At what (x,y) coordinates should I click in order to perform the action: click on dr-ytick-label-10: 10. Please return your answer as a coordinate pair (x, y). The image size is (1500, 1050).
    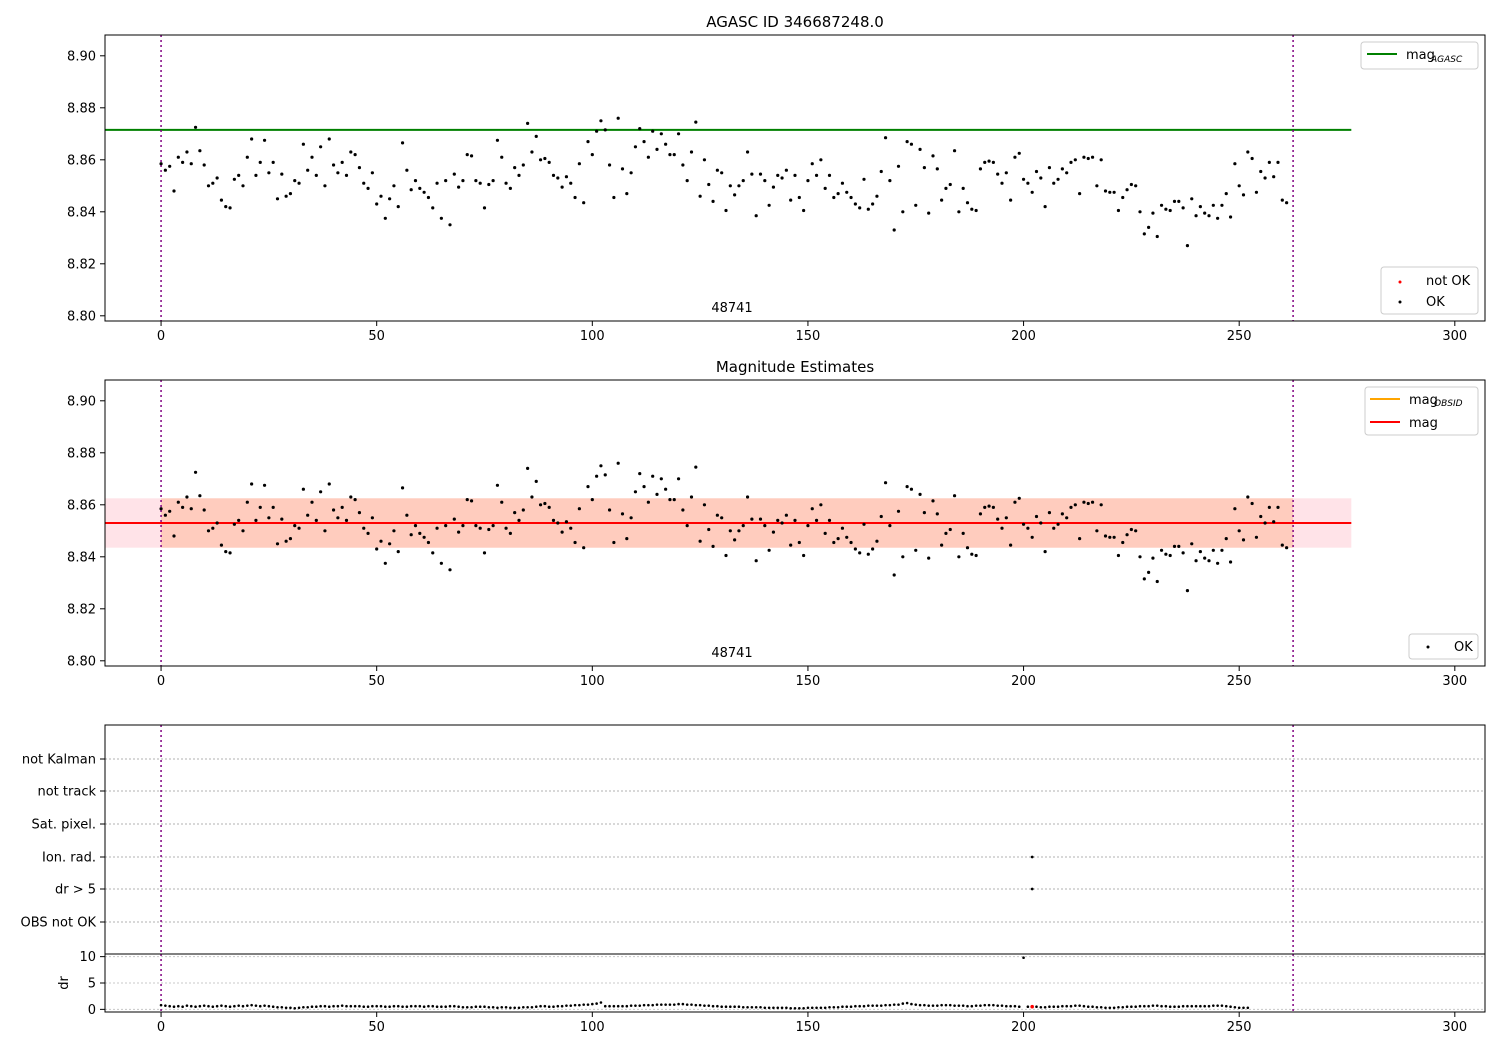
    Looking at the image, I should click on (87, 957).